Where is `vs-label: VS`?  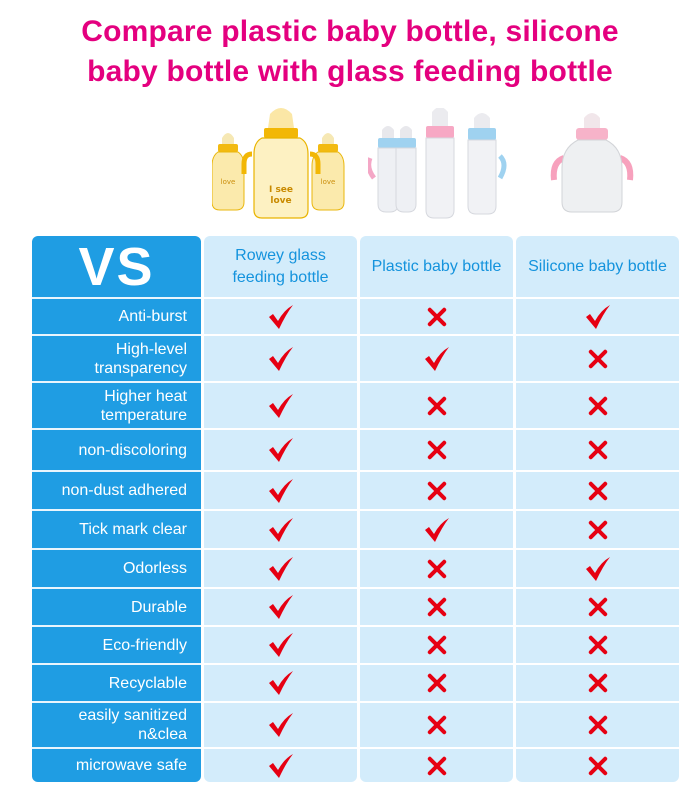
vs-label: VS is located at coordinates (116, 266).